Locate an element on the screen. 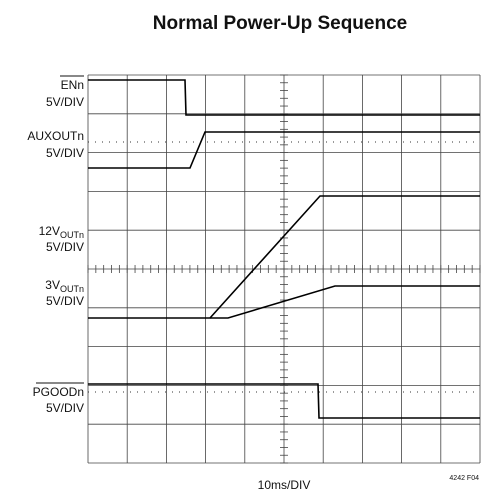  figure-id: 4242 F04 is located at coordinates (464, 478).